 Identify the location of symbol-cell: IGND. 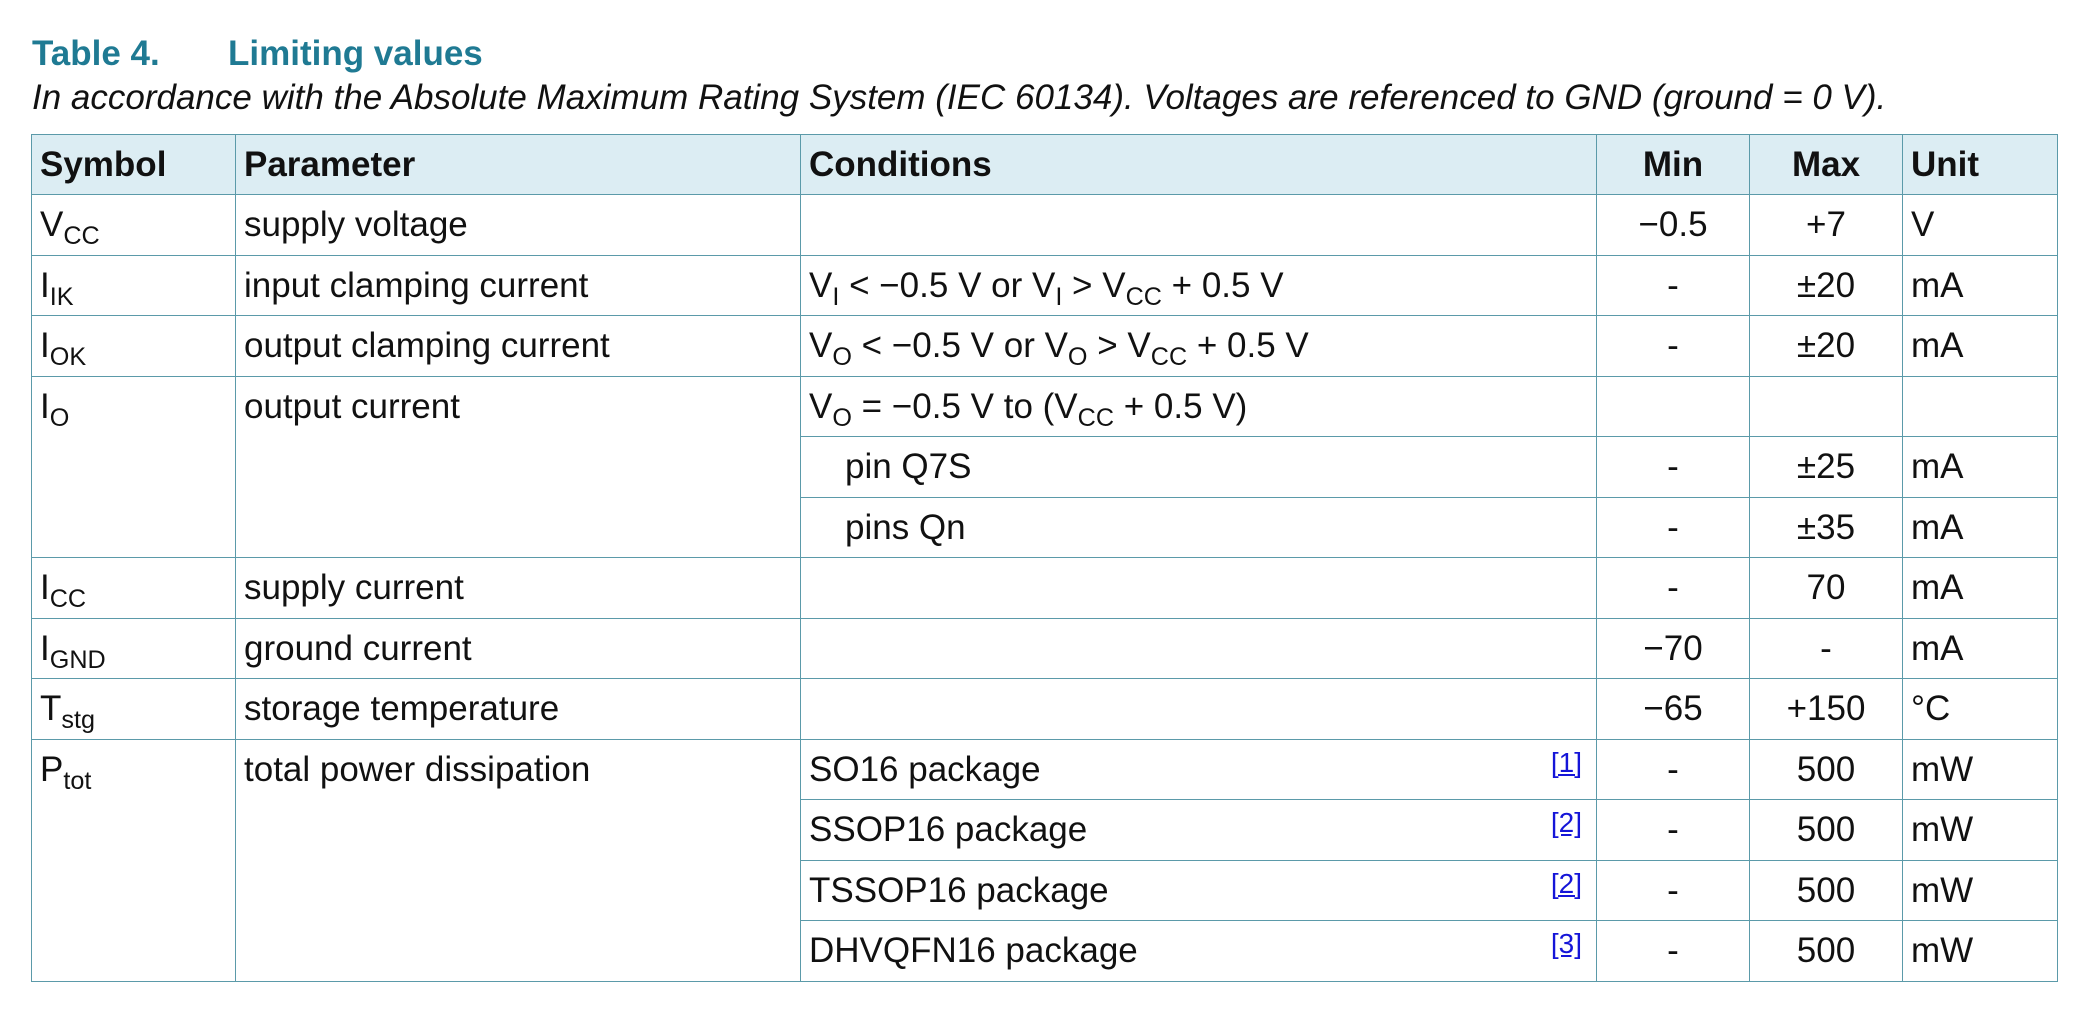
(133, 648).